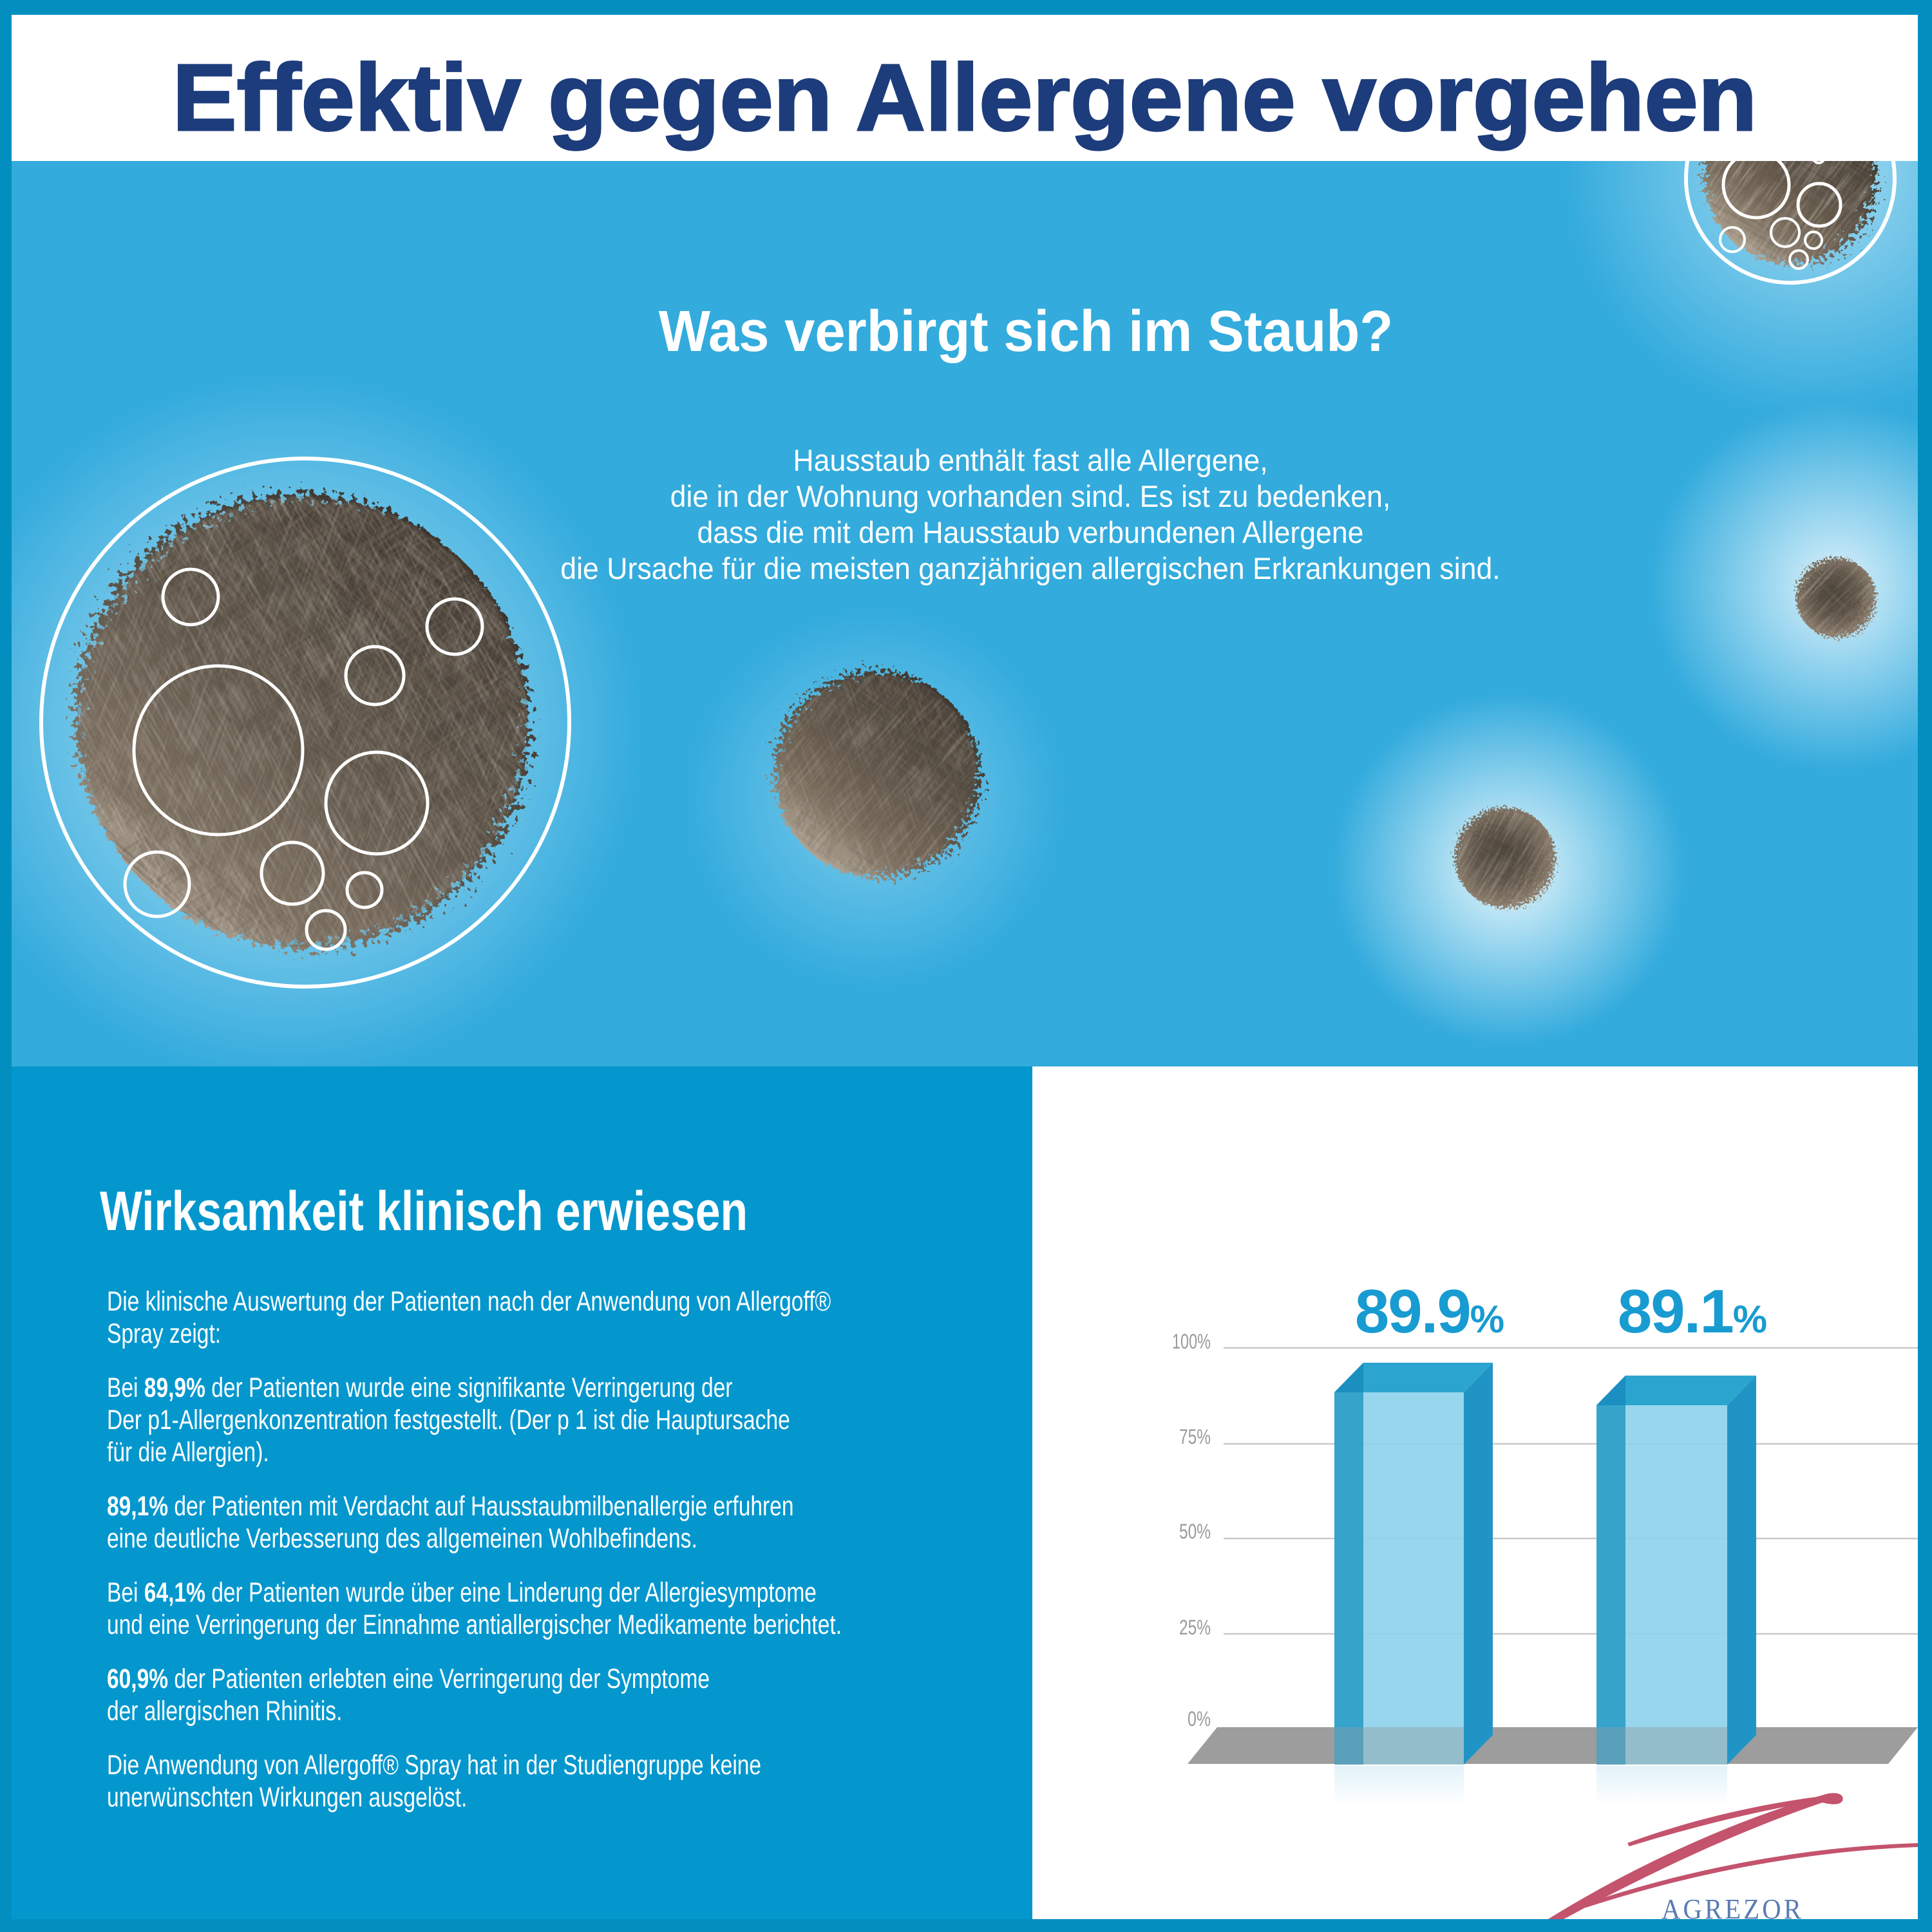 This screenshot has height=1932, width=1932. What do you see at coordinates (1195, 1531) in the screenshot?
I see `svg-text: 50%` at bounding box center [1195, 1531].